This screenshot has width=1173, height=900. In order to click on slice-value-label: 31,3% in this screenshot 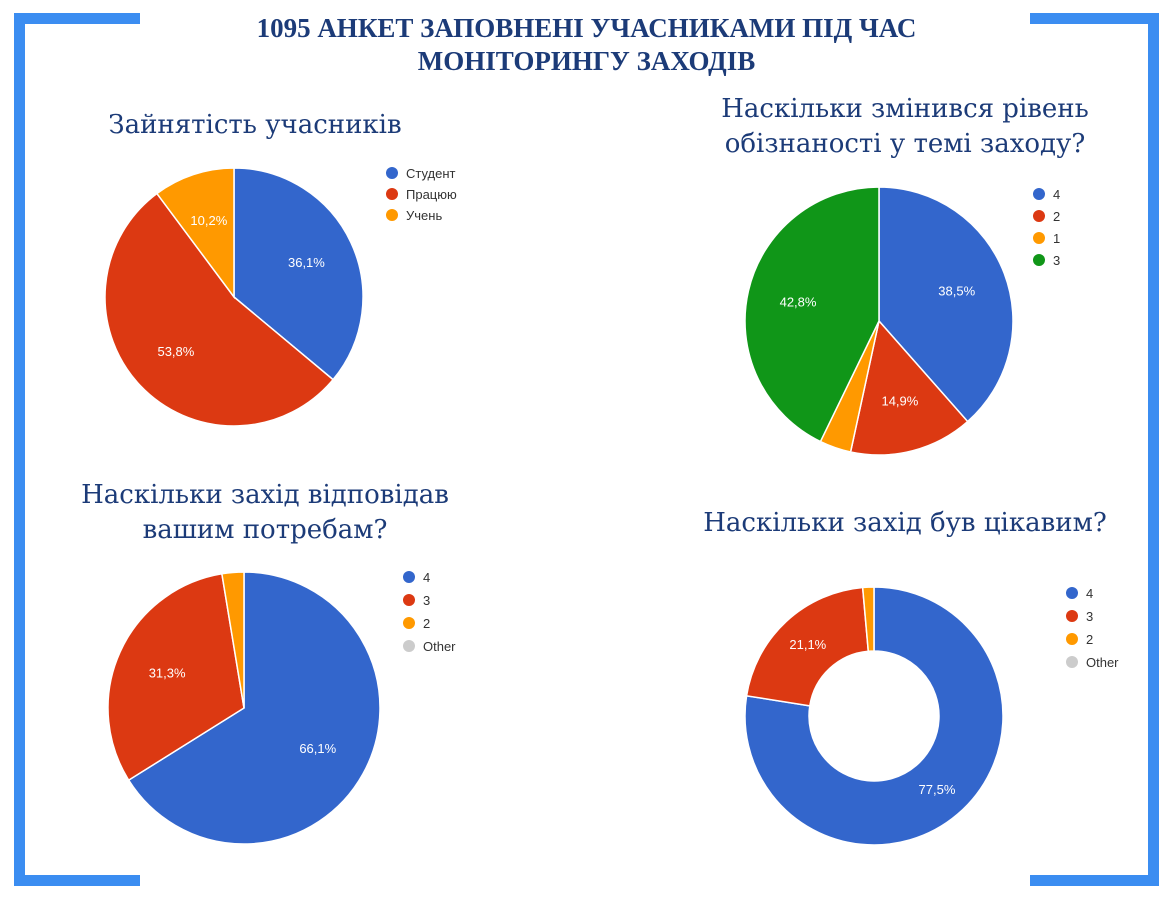, I will do `click(167, 672)`.